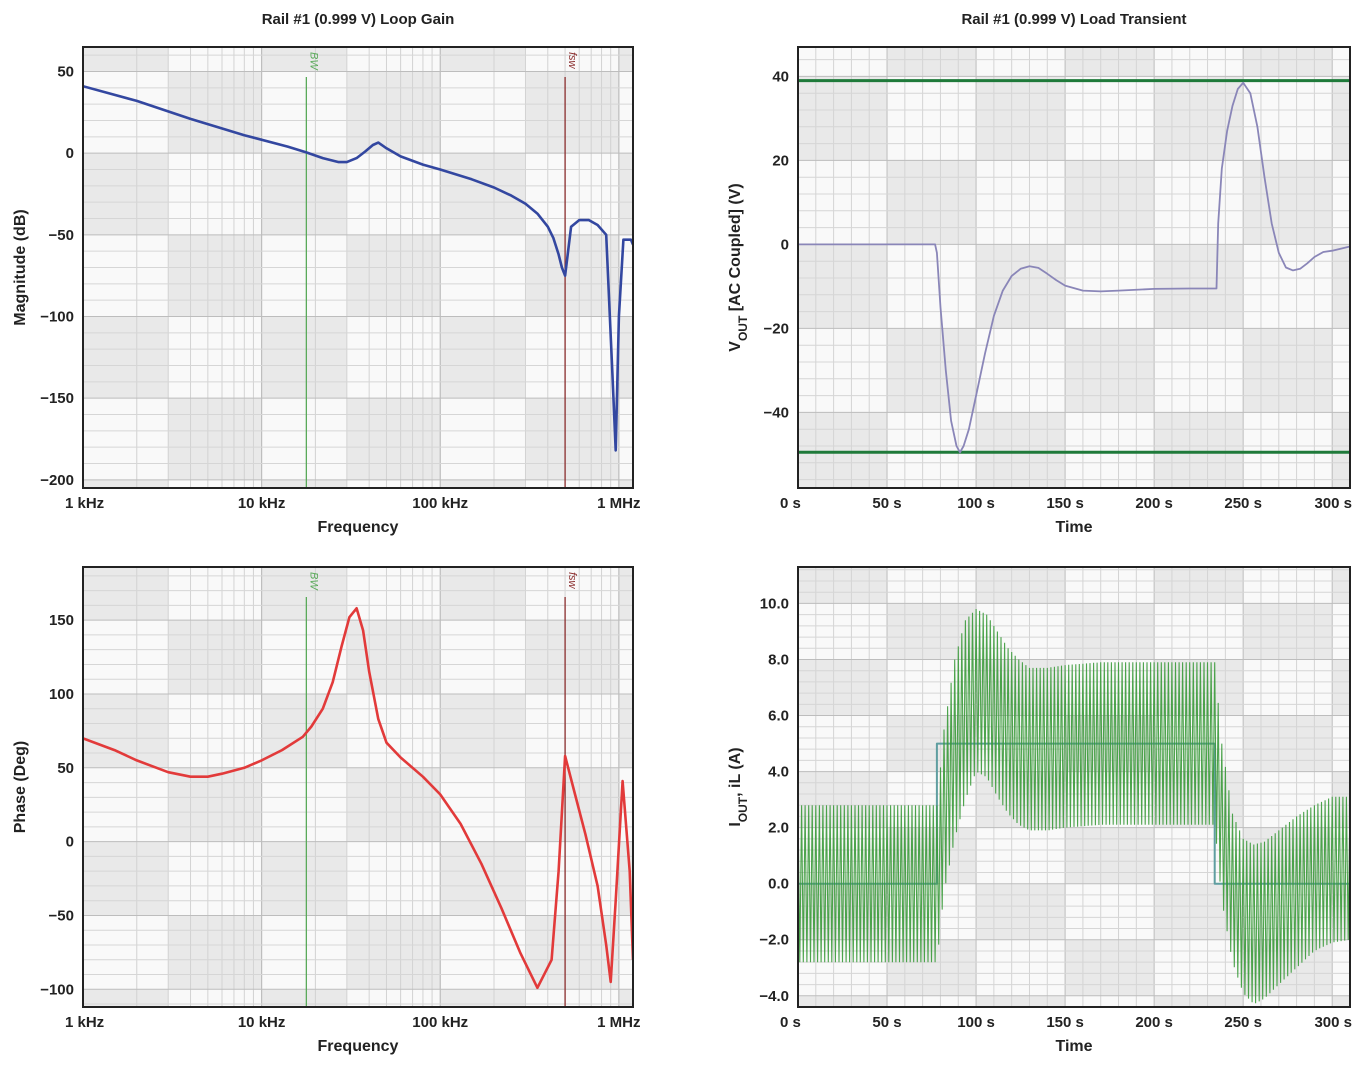 The height and width of the screenshot is (1067, 1363). What do you see at coordinates (20, 787) in the screenshot?
I see `y-axis-label: Phase (Deg)` at bounding box center [20, 787].